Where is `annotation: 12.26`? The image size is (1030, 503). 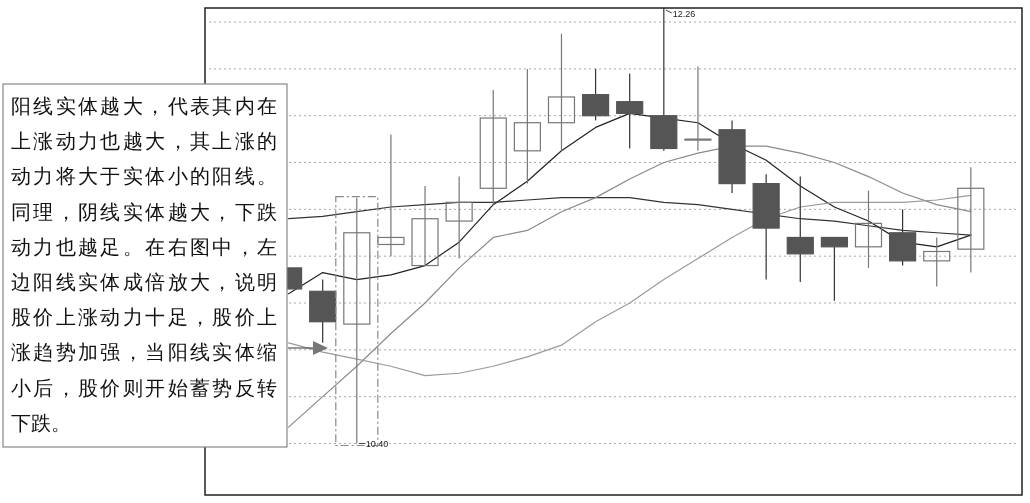
annotation: 12.26 is located at coordinates (684, 14).